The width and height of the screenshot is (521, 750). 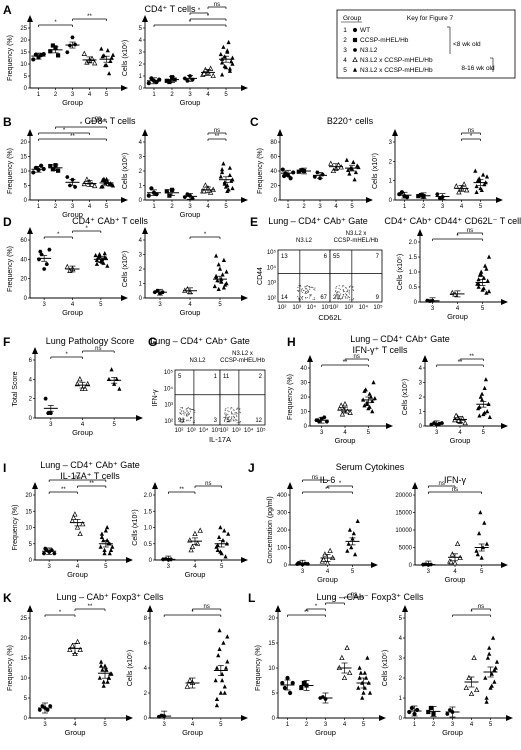 I want to click on legend-symbol, so click(x=355, y=69).